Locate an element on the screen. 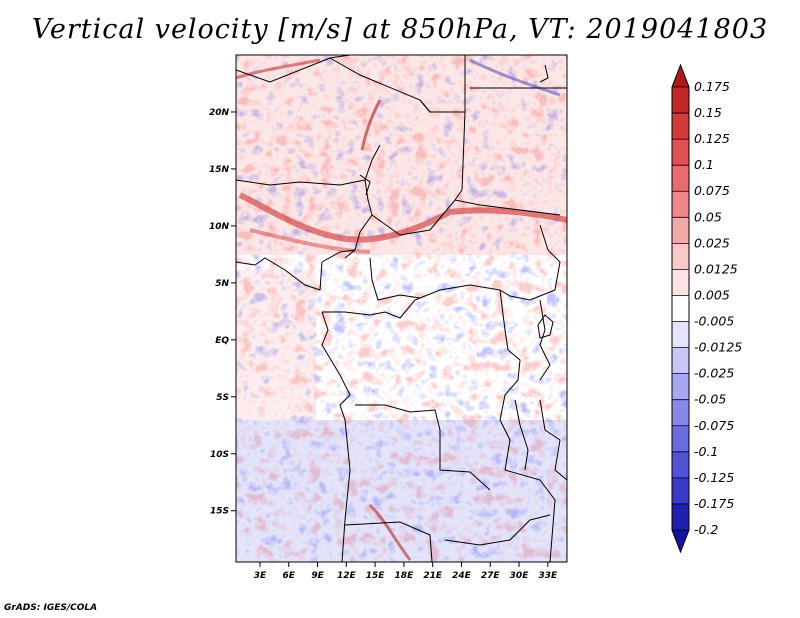  border-chad-sudan is located at coordinates (460, 156).